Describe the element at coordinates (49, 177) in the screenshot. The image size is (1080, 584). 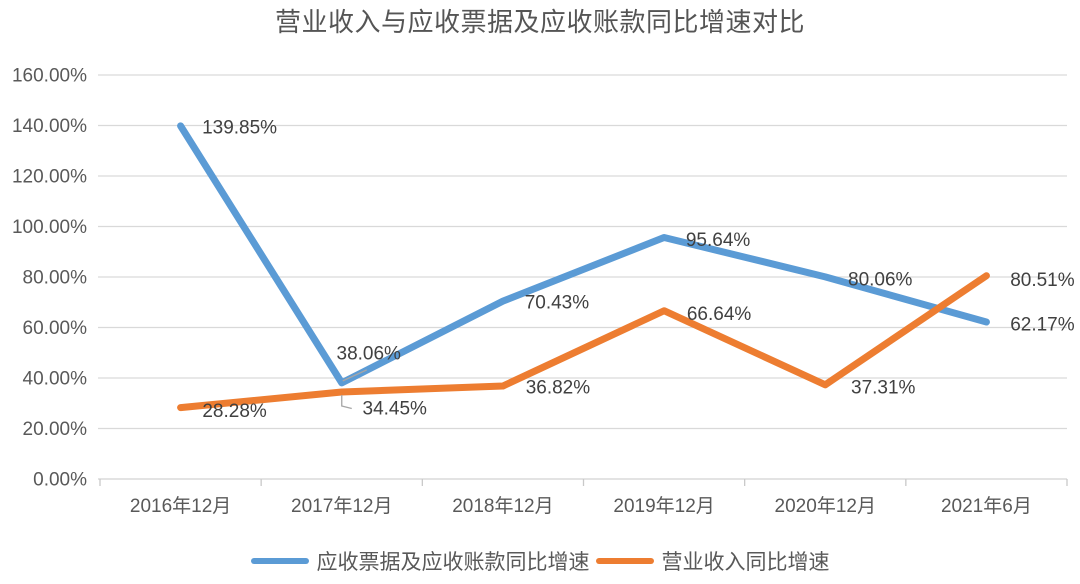
I see `y-axis-tick-label: 120.00%` at that location.